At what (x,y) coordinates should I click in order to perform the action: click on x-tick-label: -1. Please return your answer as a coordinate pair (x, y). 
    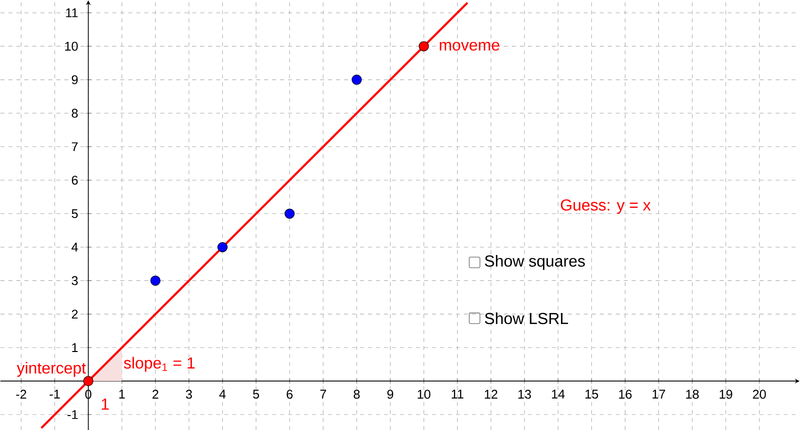
    Looking at the image, I should click on (55, 394).